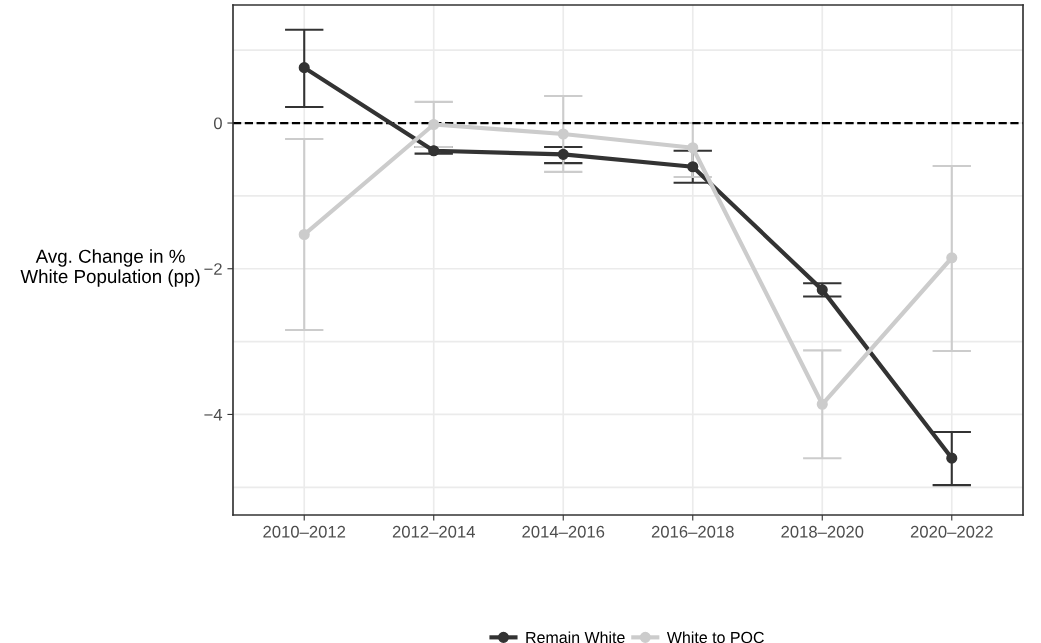  Describe the element at coordinates (213, 415) in the screenshot. I see `y-tick-label: −4` at that location.